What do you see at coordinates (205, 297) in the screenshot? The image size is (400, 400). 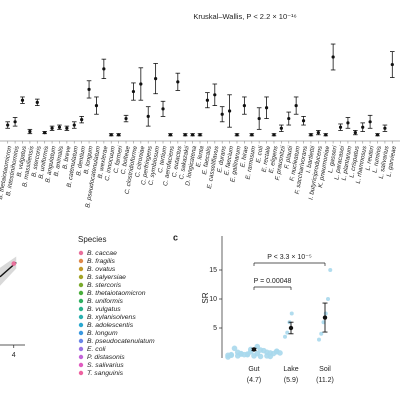 I see `y-axis-label: SR` at bounding box center [205, 297].